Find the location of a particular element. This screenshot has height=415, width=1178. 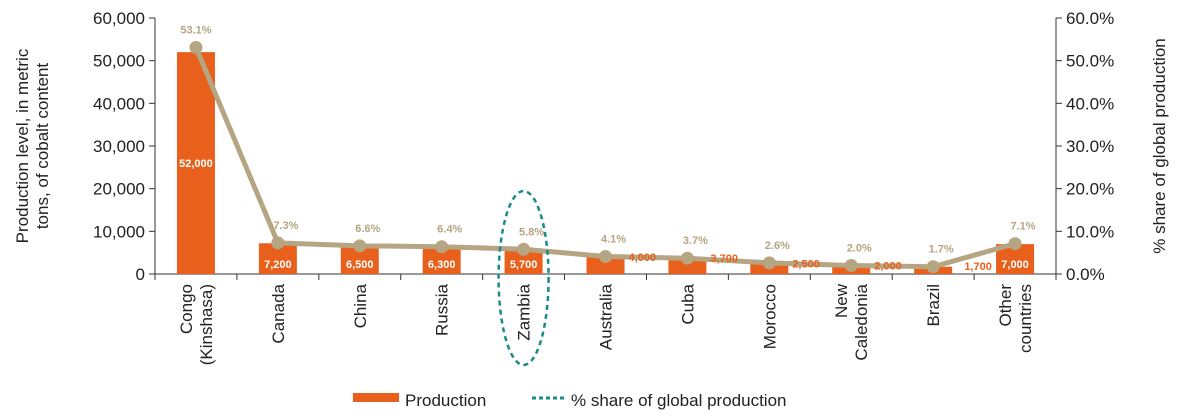

highlight-ellipse is located at coordinates (523, 278).